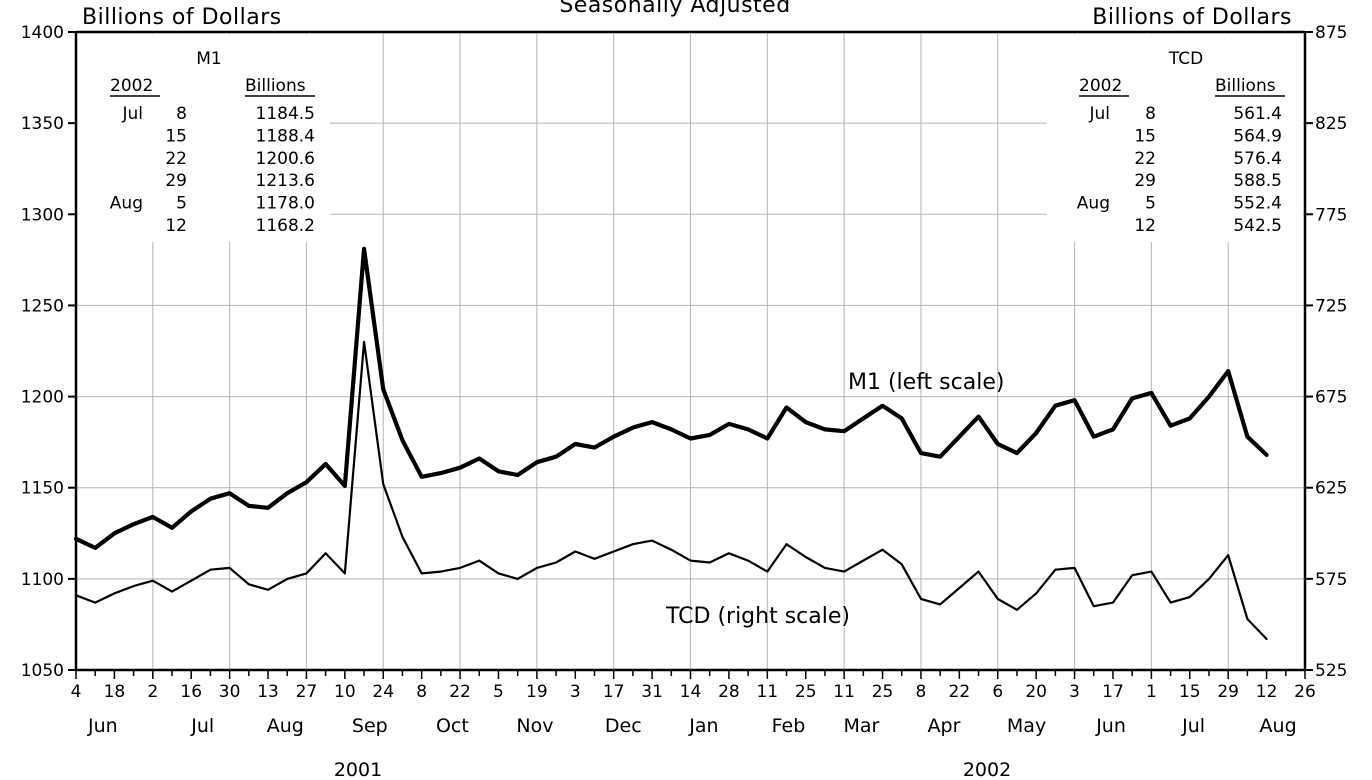  Describe the element at coordinates (131, 86) in the screenshot. I see `m1-inset-year-header: 2002` at that location.